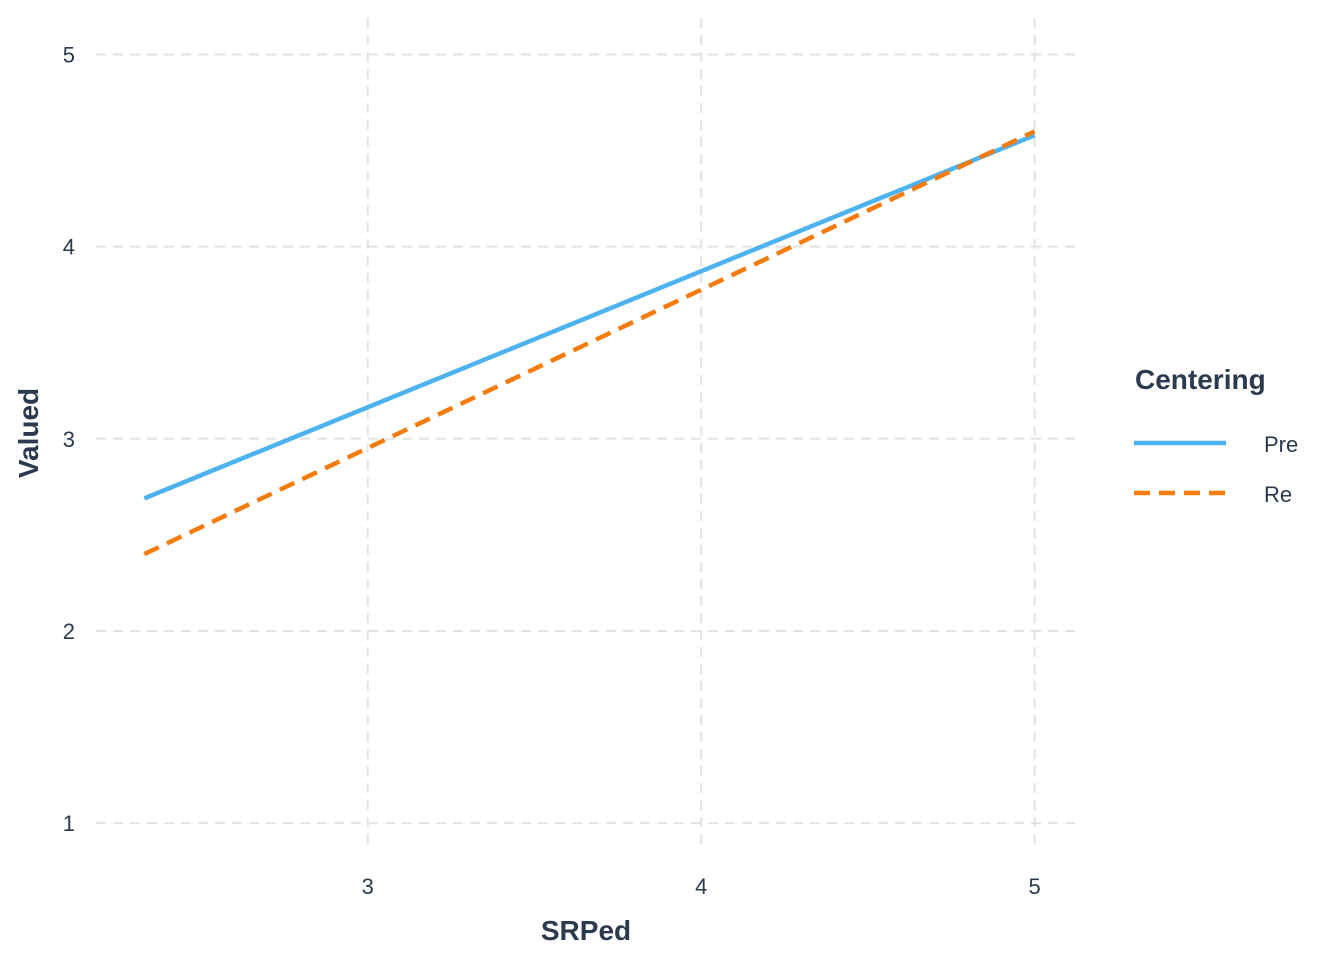 The height and width of the screenshot is (960, 1344). I want to click on y-tick-label: 5, so click(69, 55).